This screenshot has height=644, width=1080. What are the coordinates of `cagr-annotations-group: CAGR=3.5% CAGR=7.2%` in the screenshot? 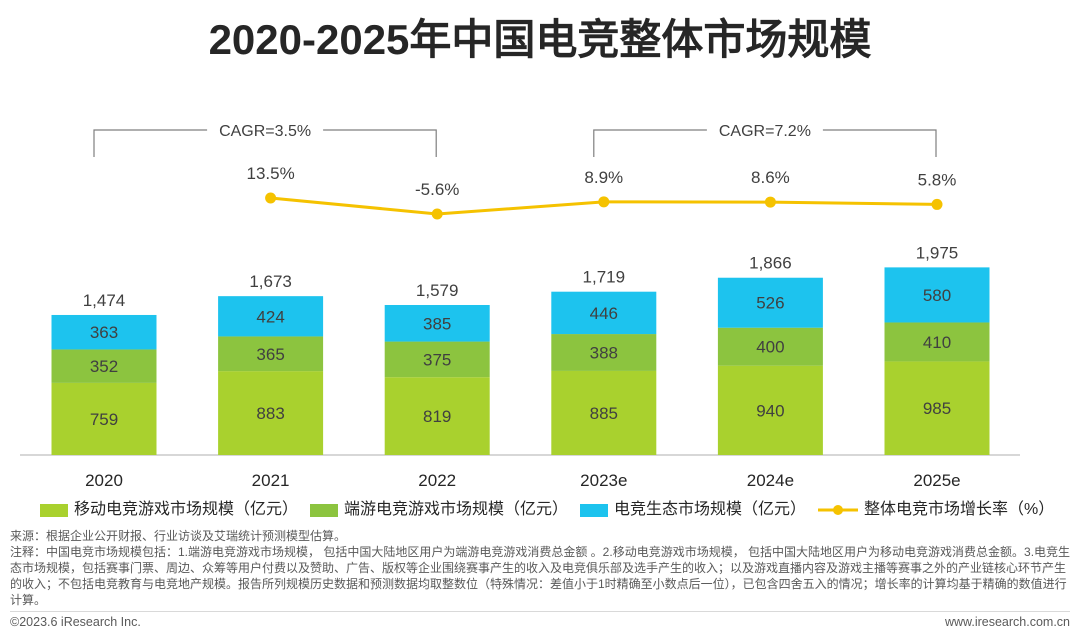 It's located at (515, 140).